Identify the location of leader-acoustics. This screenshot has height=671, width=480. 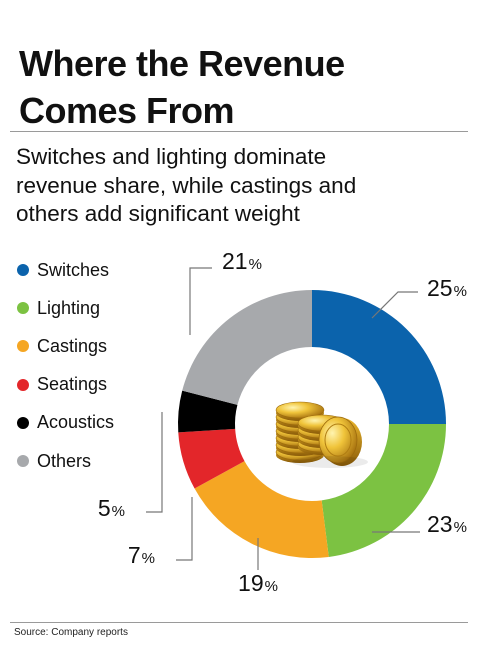
(154, 462).